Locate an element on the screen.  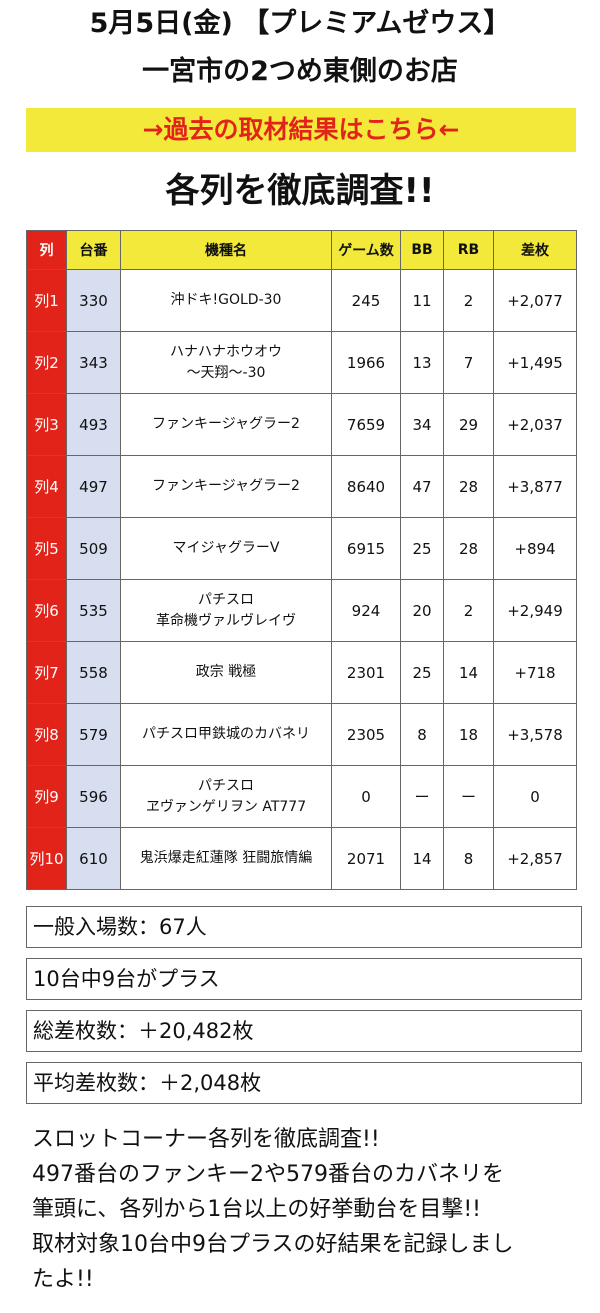
game-count: 924 is located at coordinates (366, 610).